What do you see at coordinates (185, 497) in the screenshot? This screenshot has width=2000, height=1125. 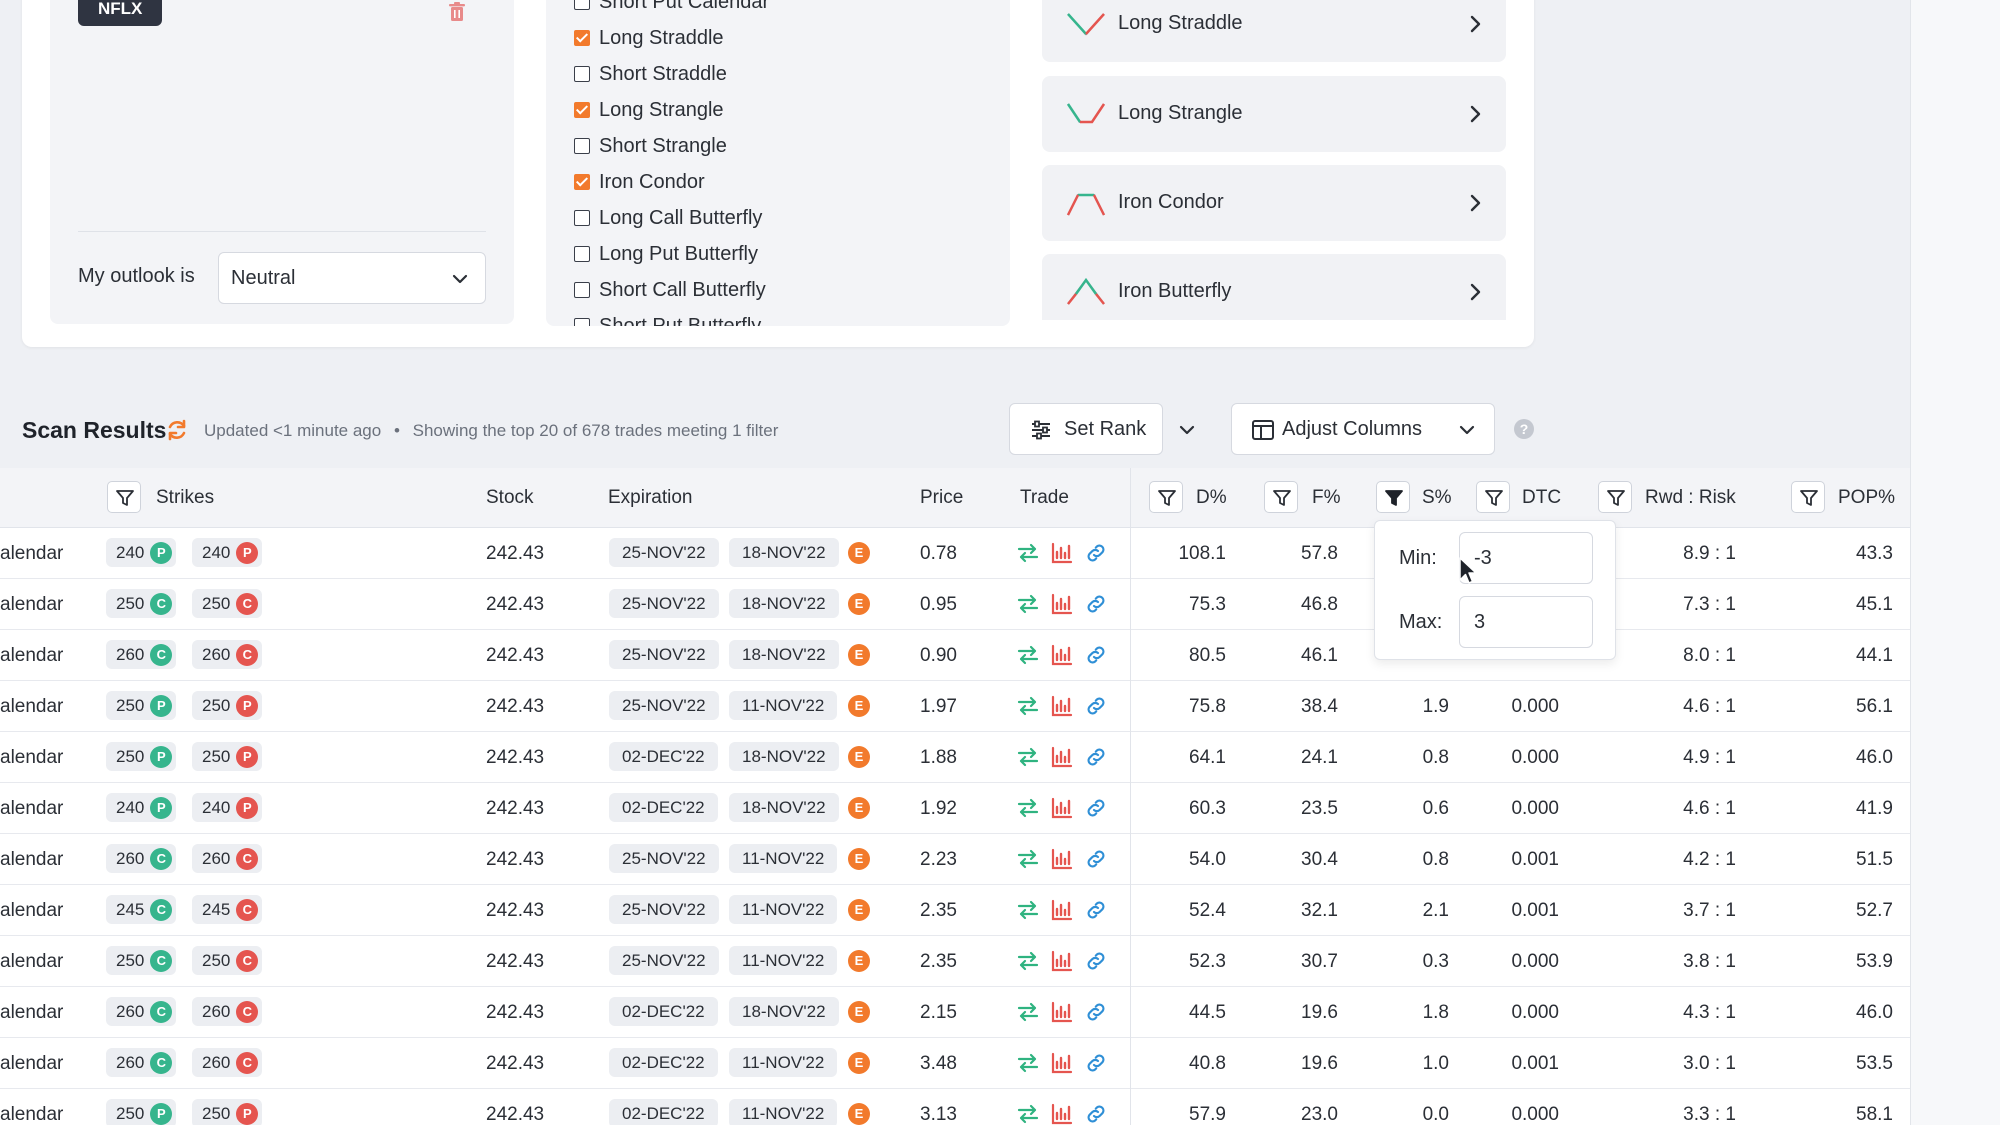 I see `column-strikes: Strikes` at bounding box center [185, 497].